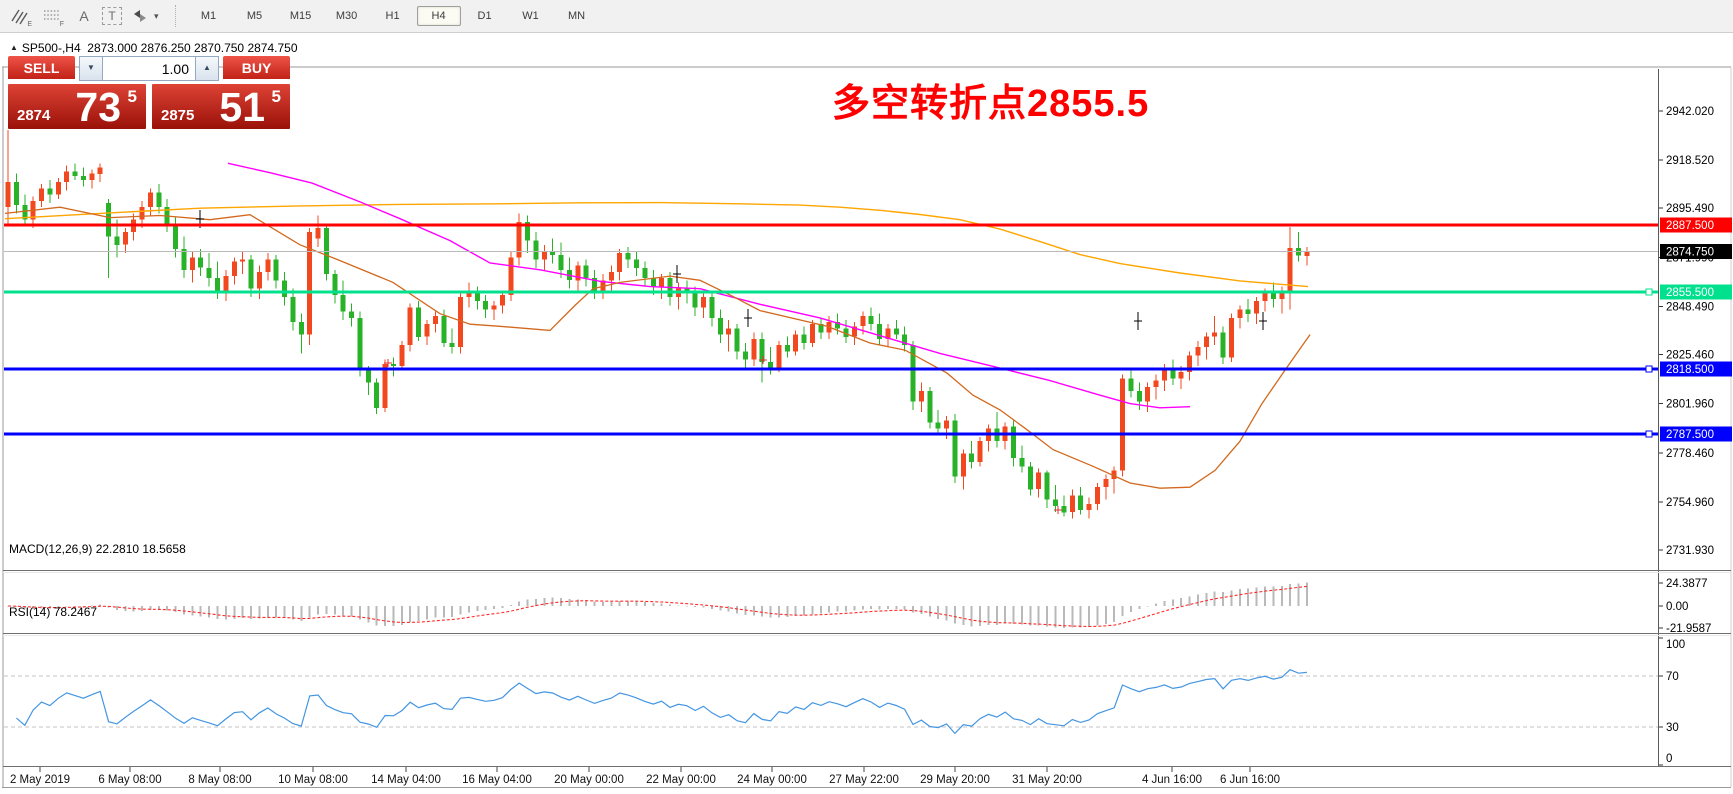  I want to click on one-click-trading-panel: SELL ▼ ▲ BUY 2874 73 5 2875 51 5, so click(150, 93).